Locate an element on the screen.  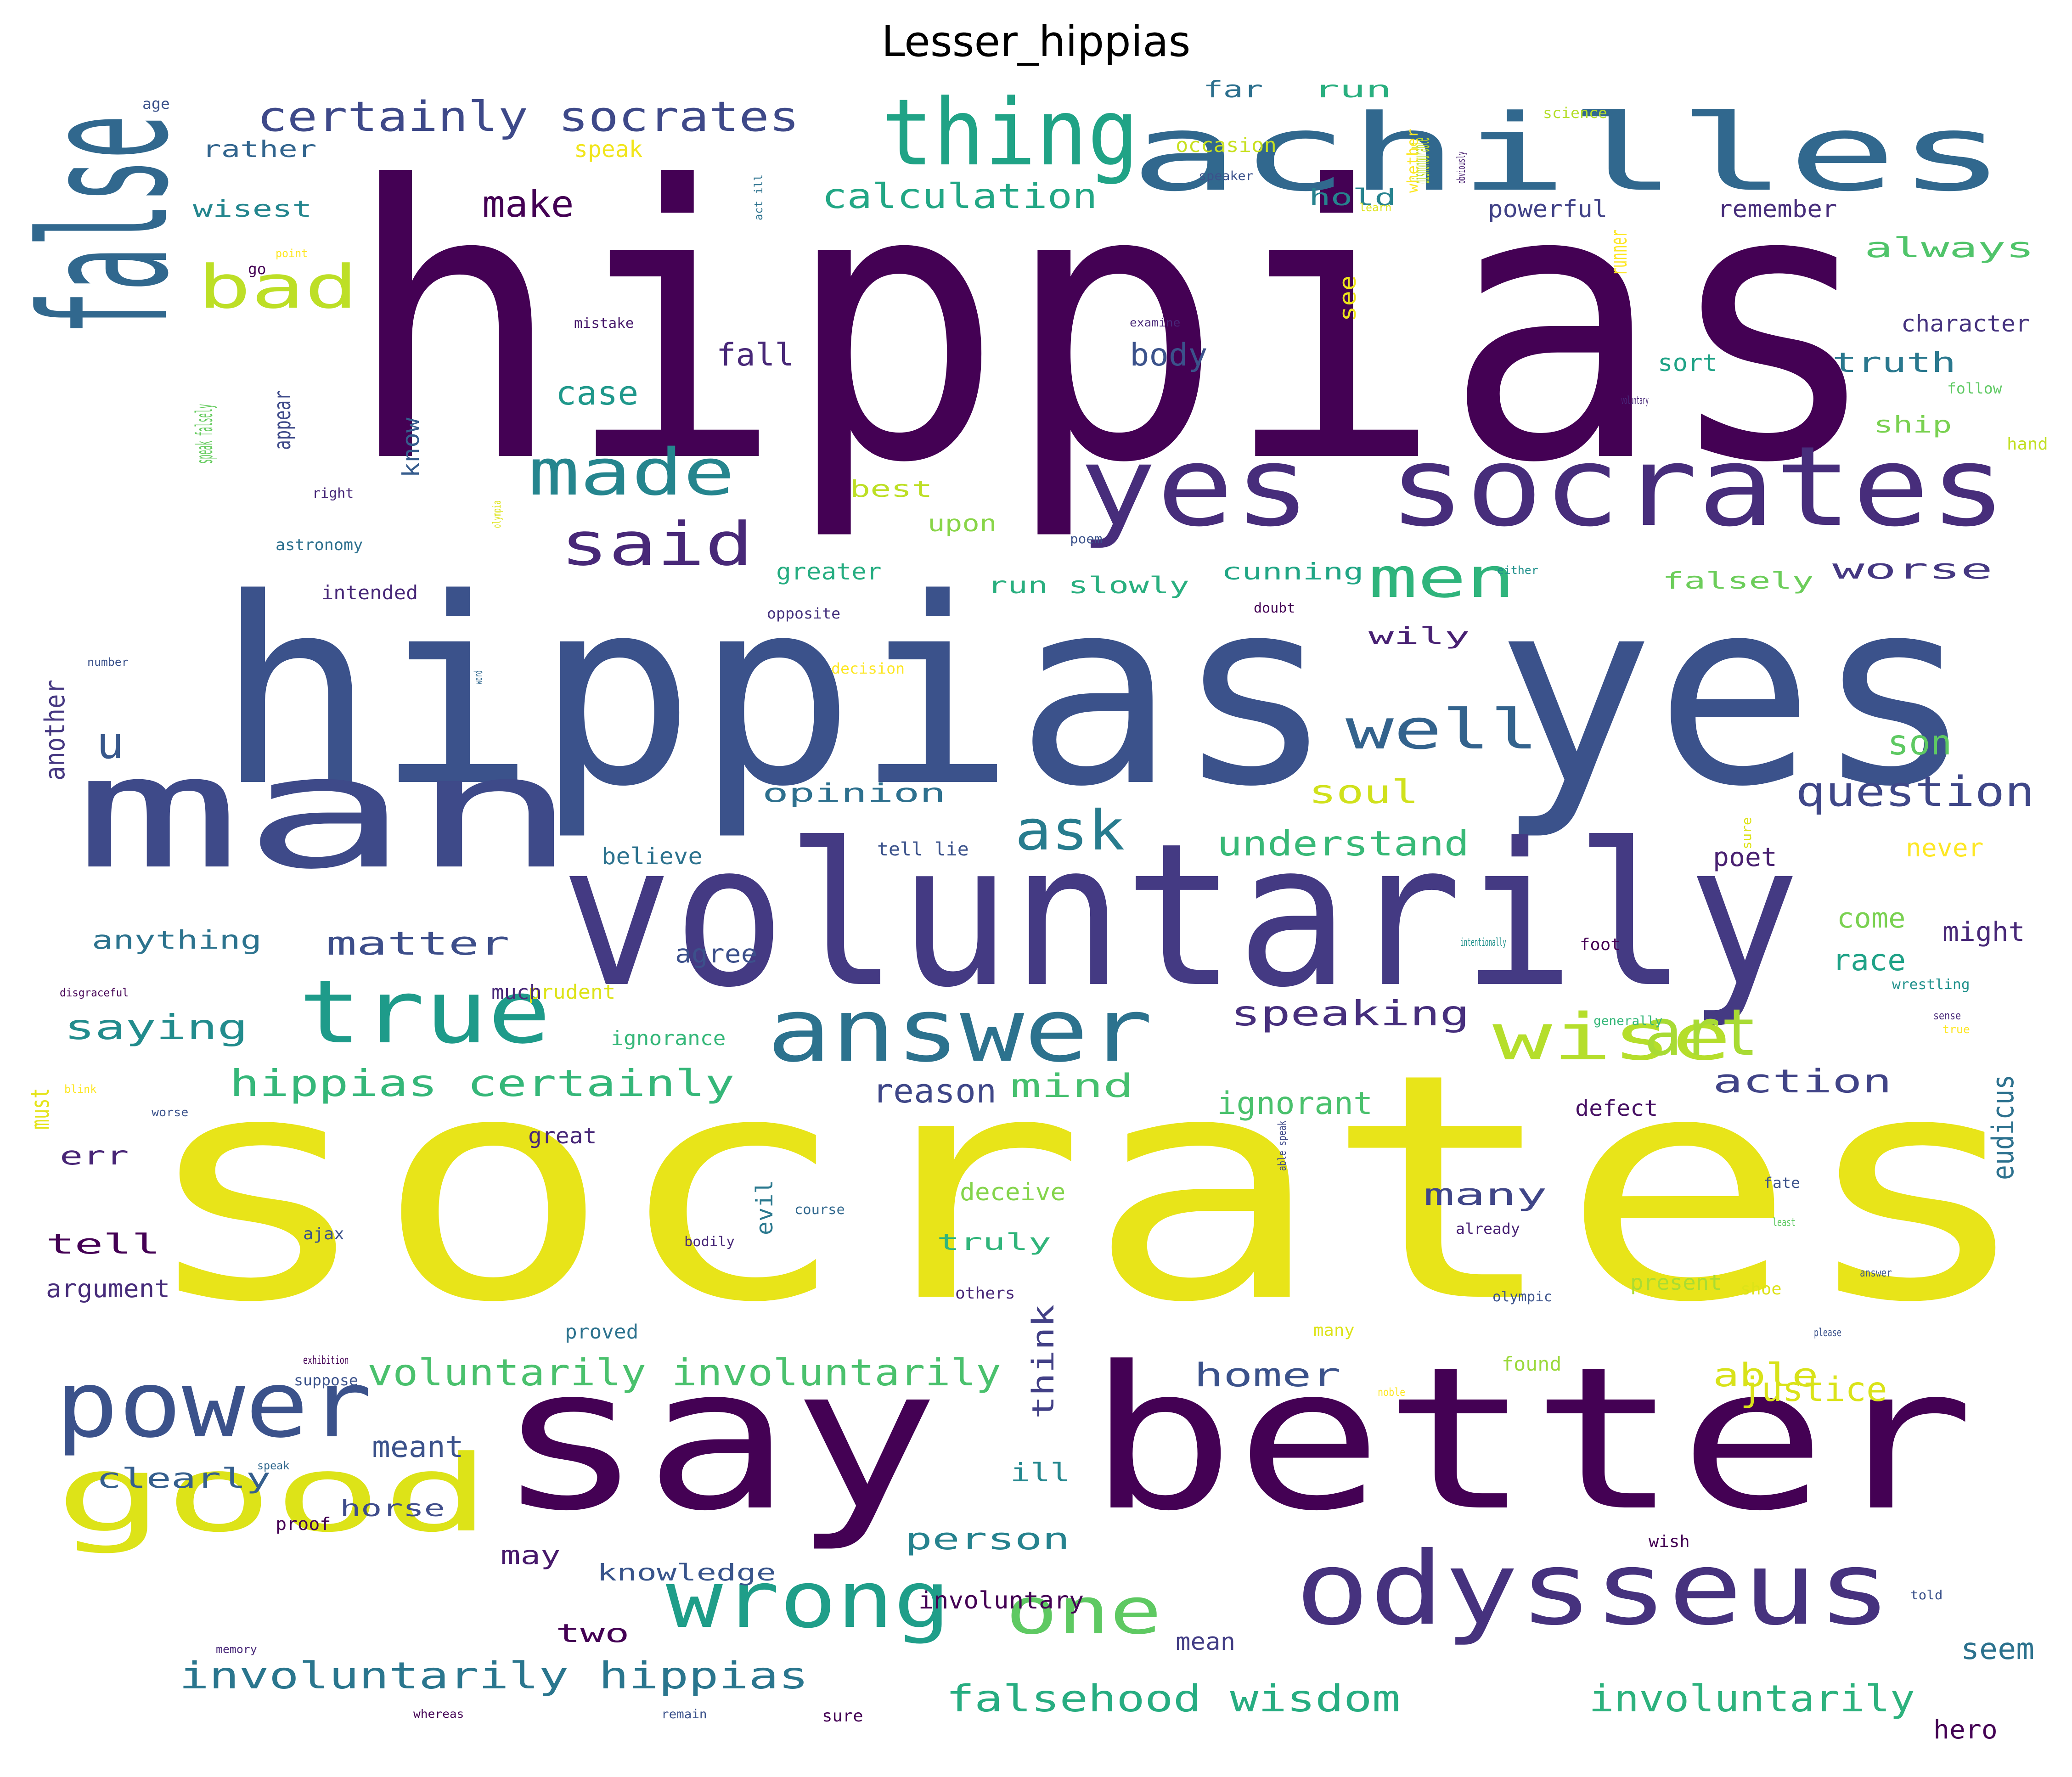
word-cloud-word: learn is located at coordinates (1376, 207).